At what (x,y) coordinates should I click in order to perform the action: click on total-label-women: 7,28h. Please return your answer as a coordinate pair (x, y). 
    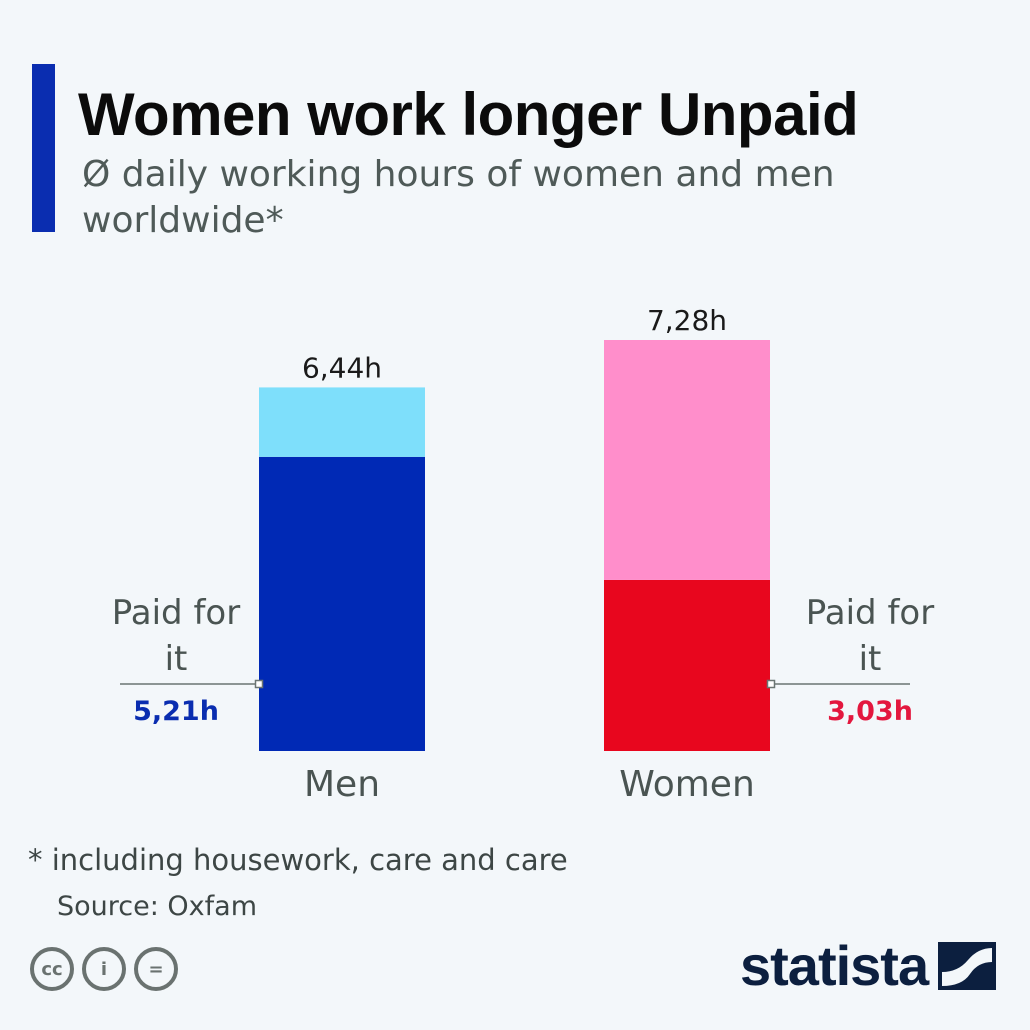
    Looking at the image, I should click on (687, 320).